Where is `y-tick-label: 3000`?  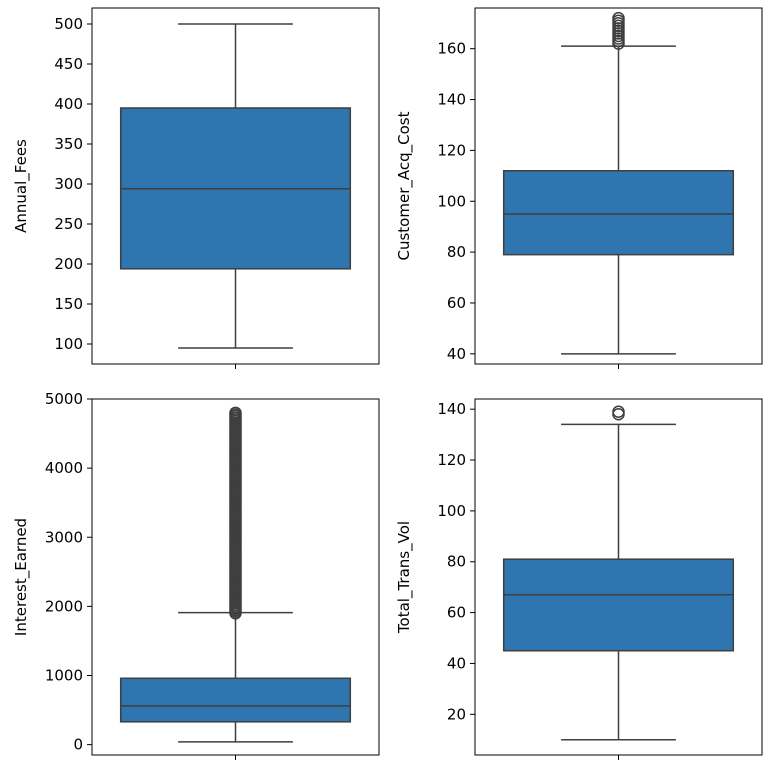
y-tick-label: 3000 is located at coordinates (64, 537).